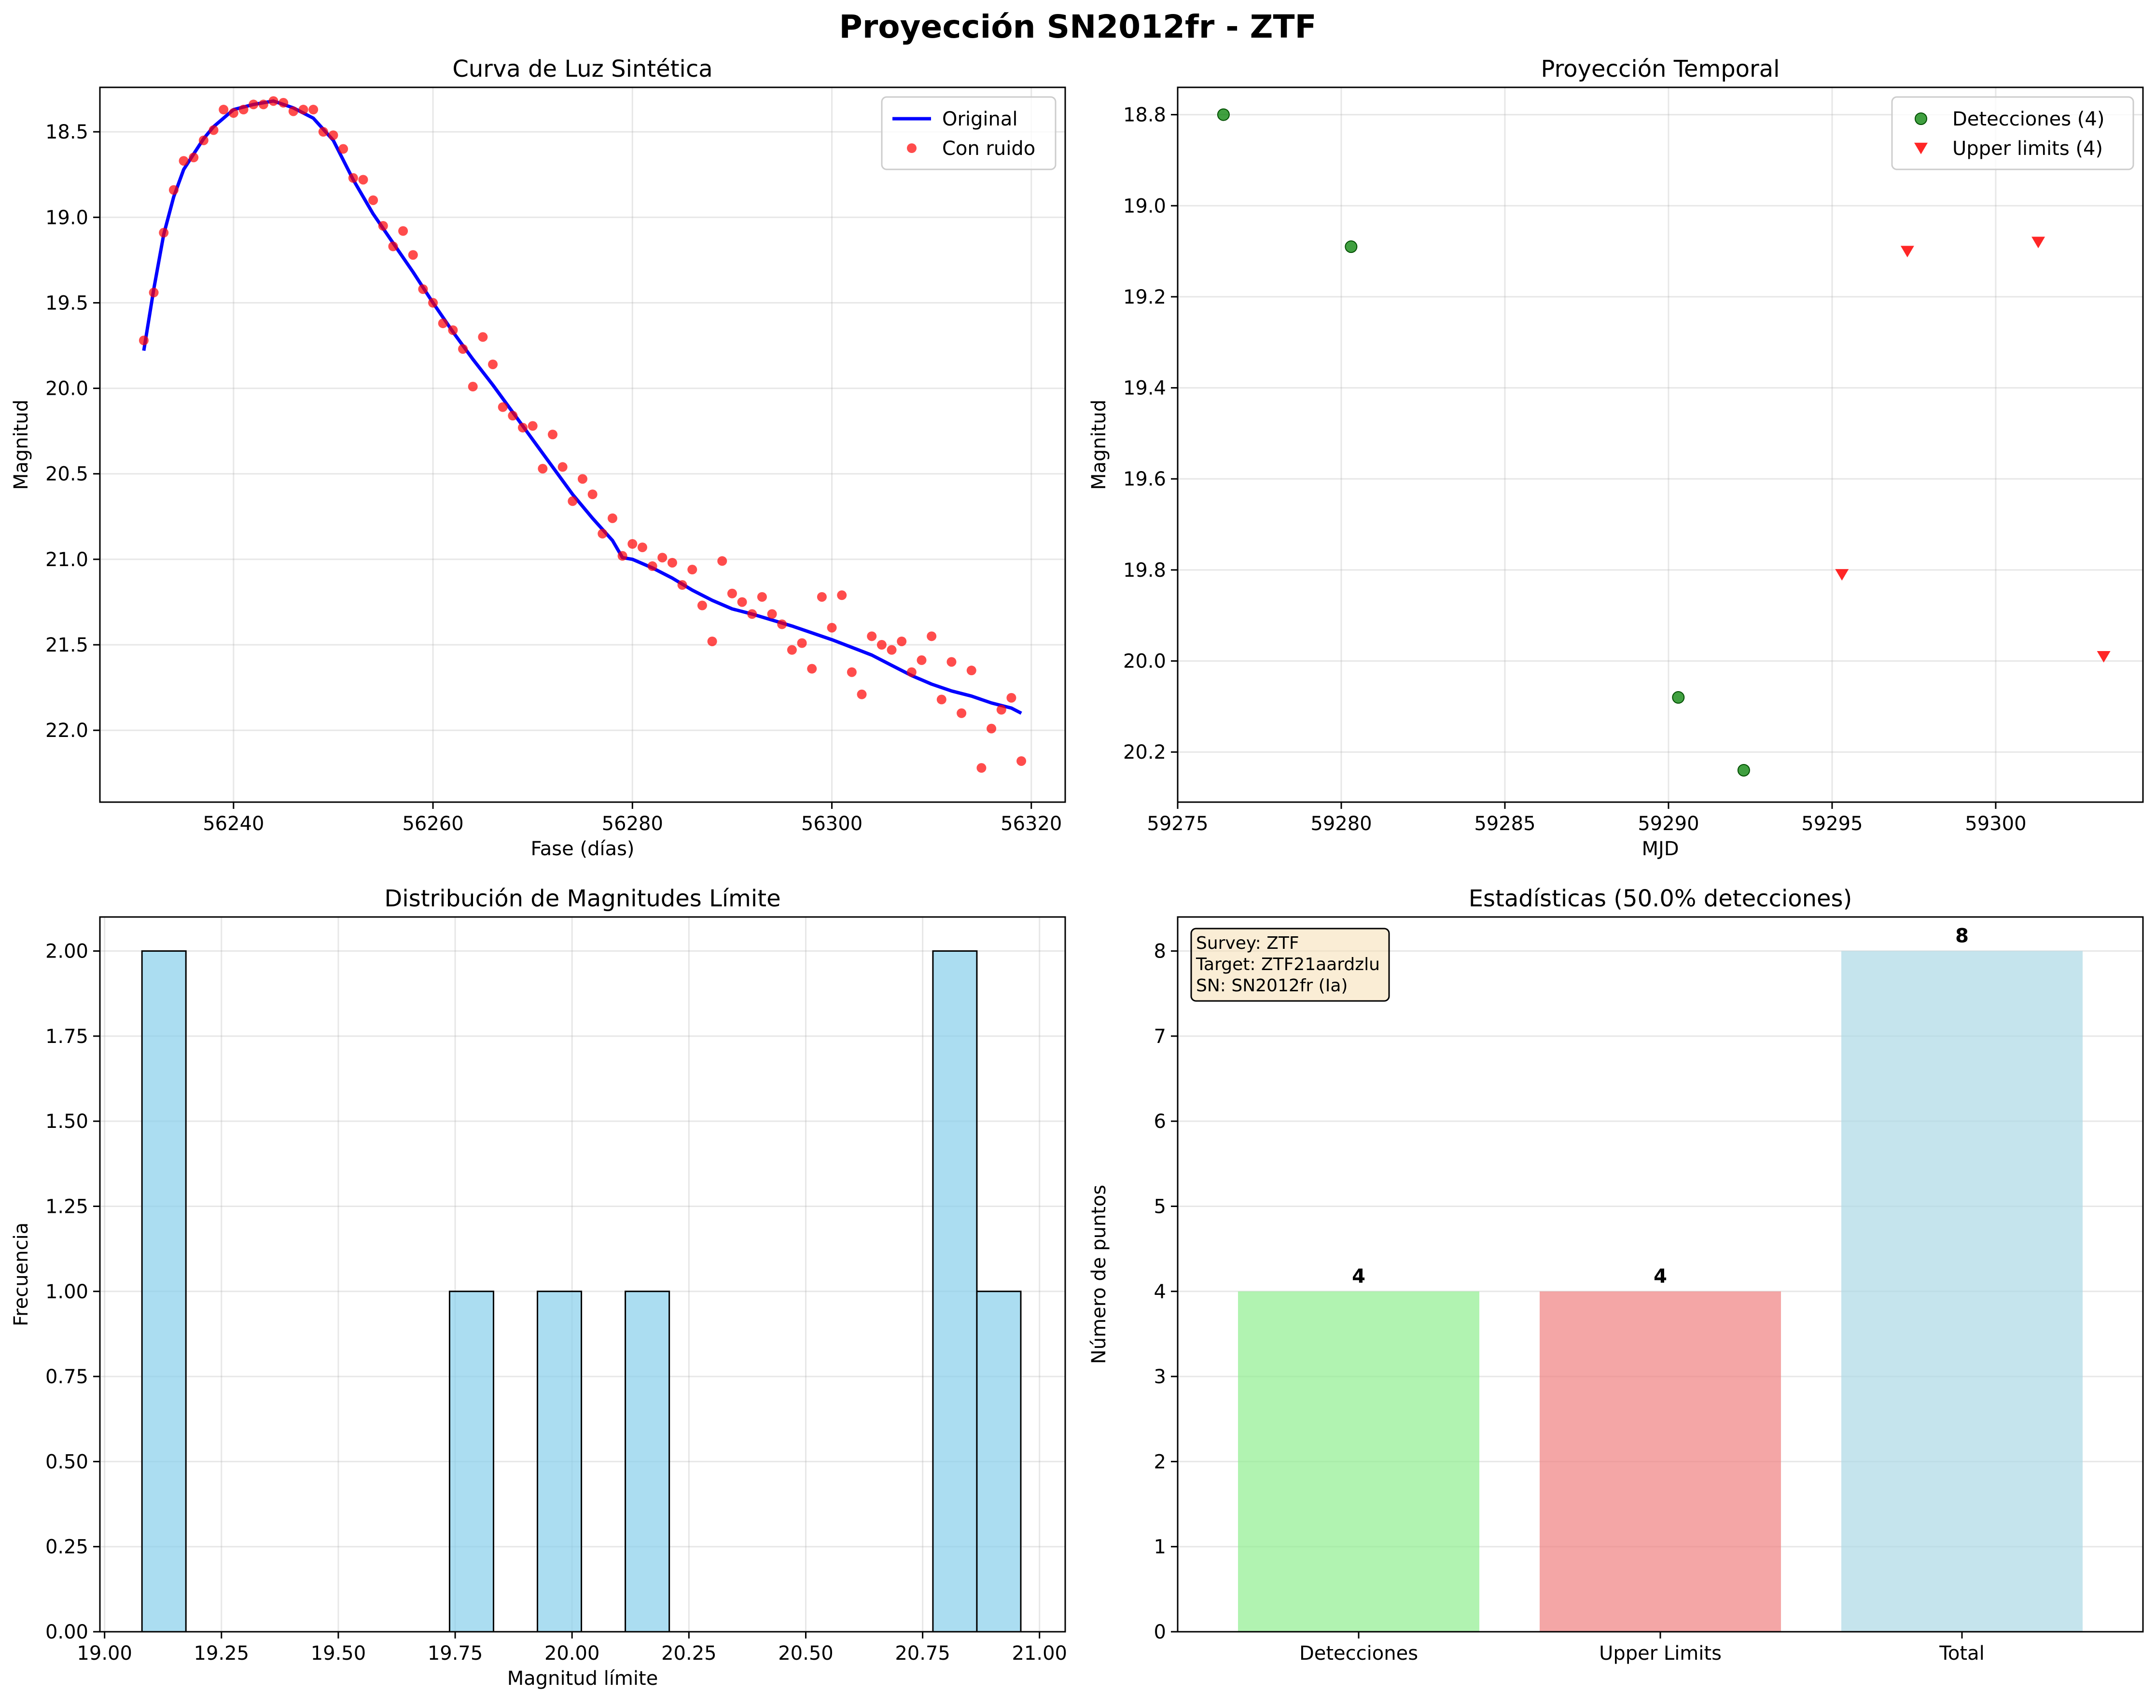  Describe the element at coordinates (66, 132) in the screenshot. I see `y-tick-label: 18.5` at that location.